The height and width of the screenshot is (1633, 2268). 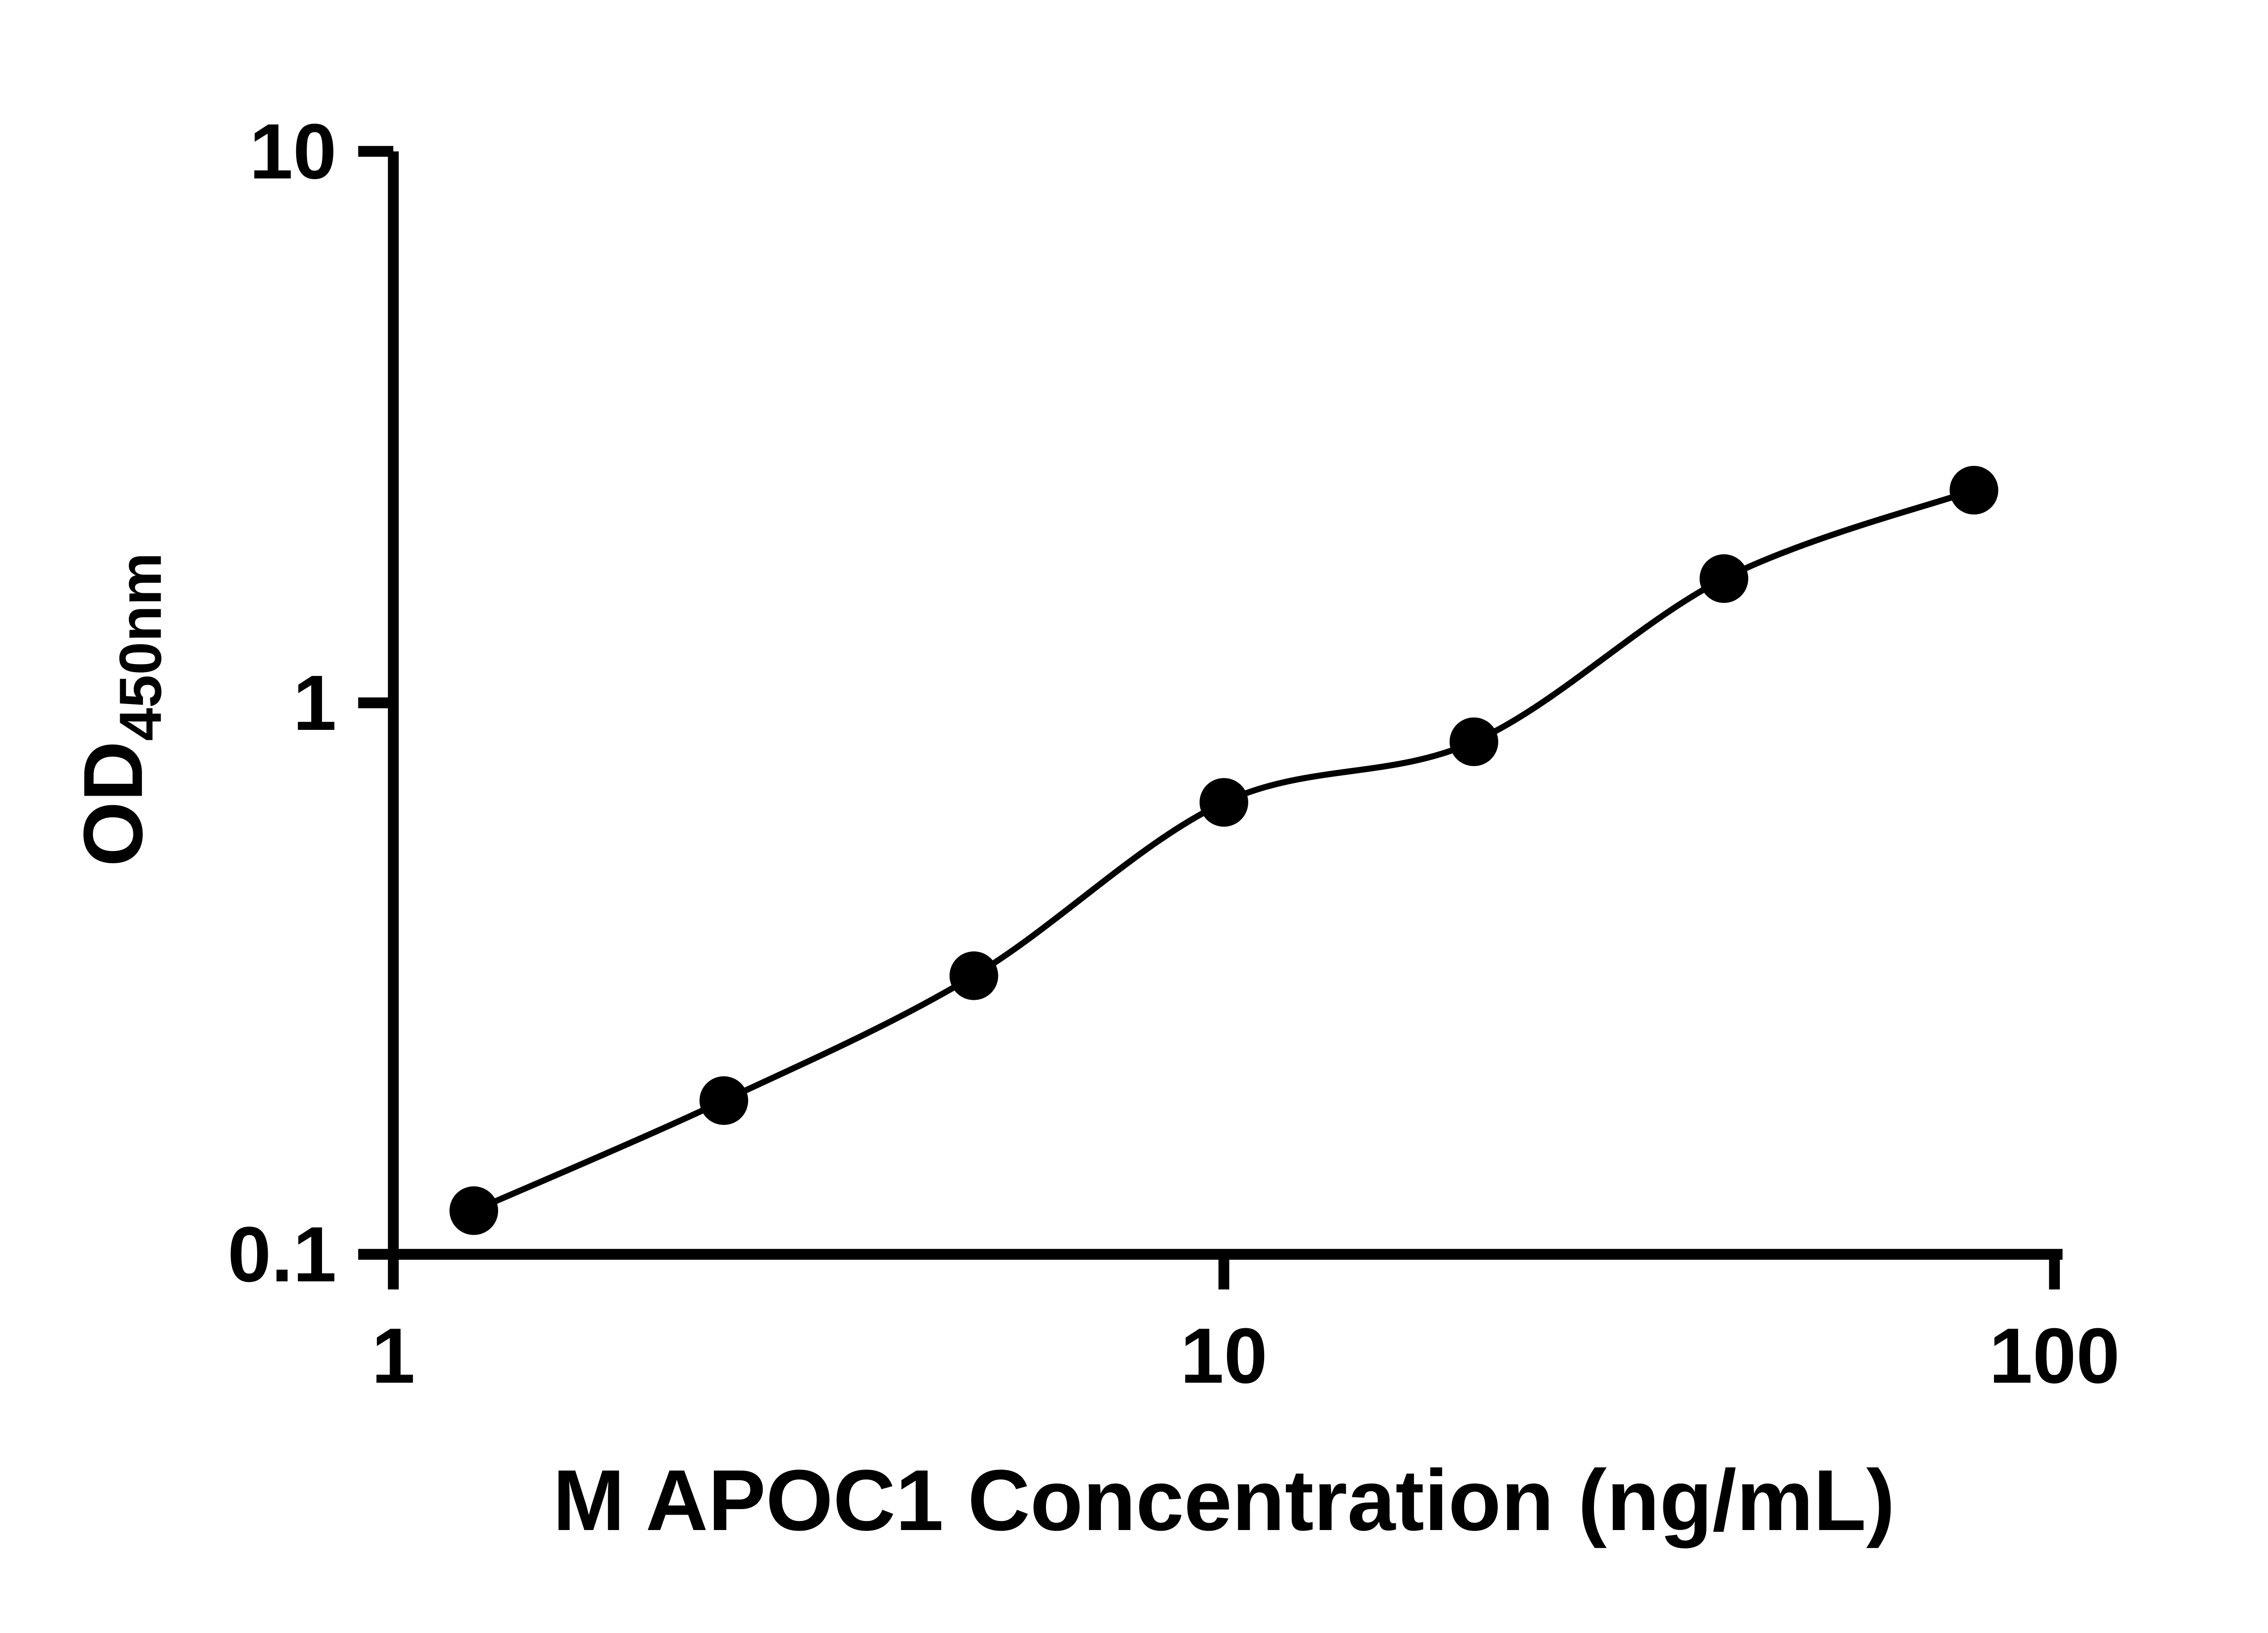 I want to click on y-tick-label: 0.1, so click(x=283, y=1254).